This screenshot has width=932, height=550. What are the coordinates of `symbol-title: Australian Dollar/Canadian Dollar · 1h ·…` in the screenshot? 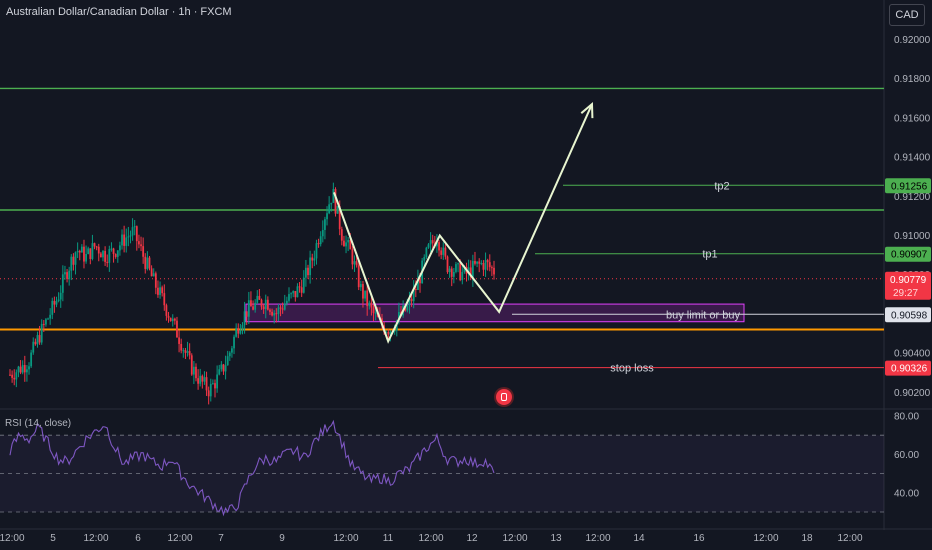 It's located at (119, 12).